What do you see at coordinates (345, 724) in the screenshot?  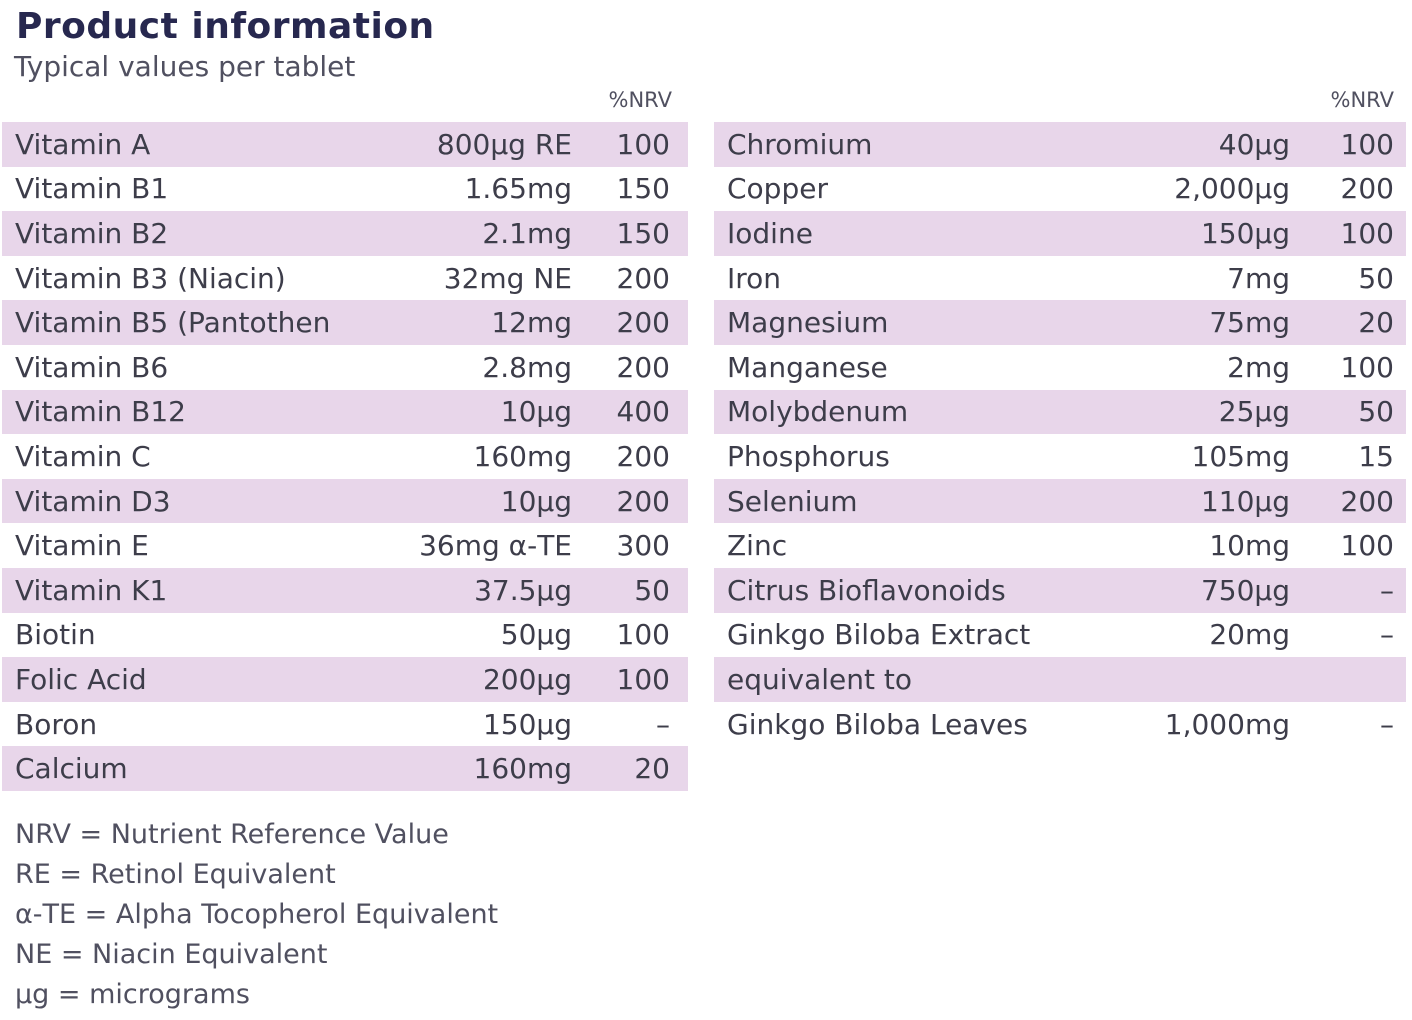 I see `table-row: Boron 150µg –` at bounding box center [345, 724].